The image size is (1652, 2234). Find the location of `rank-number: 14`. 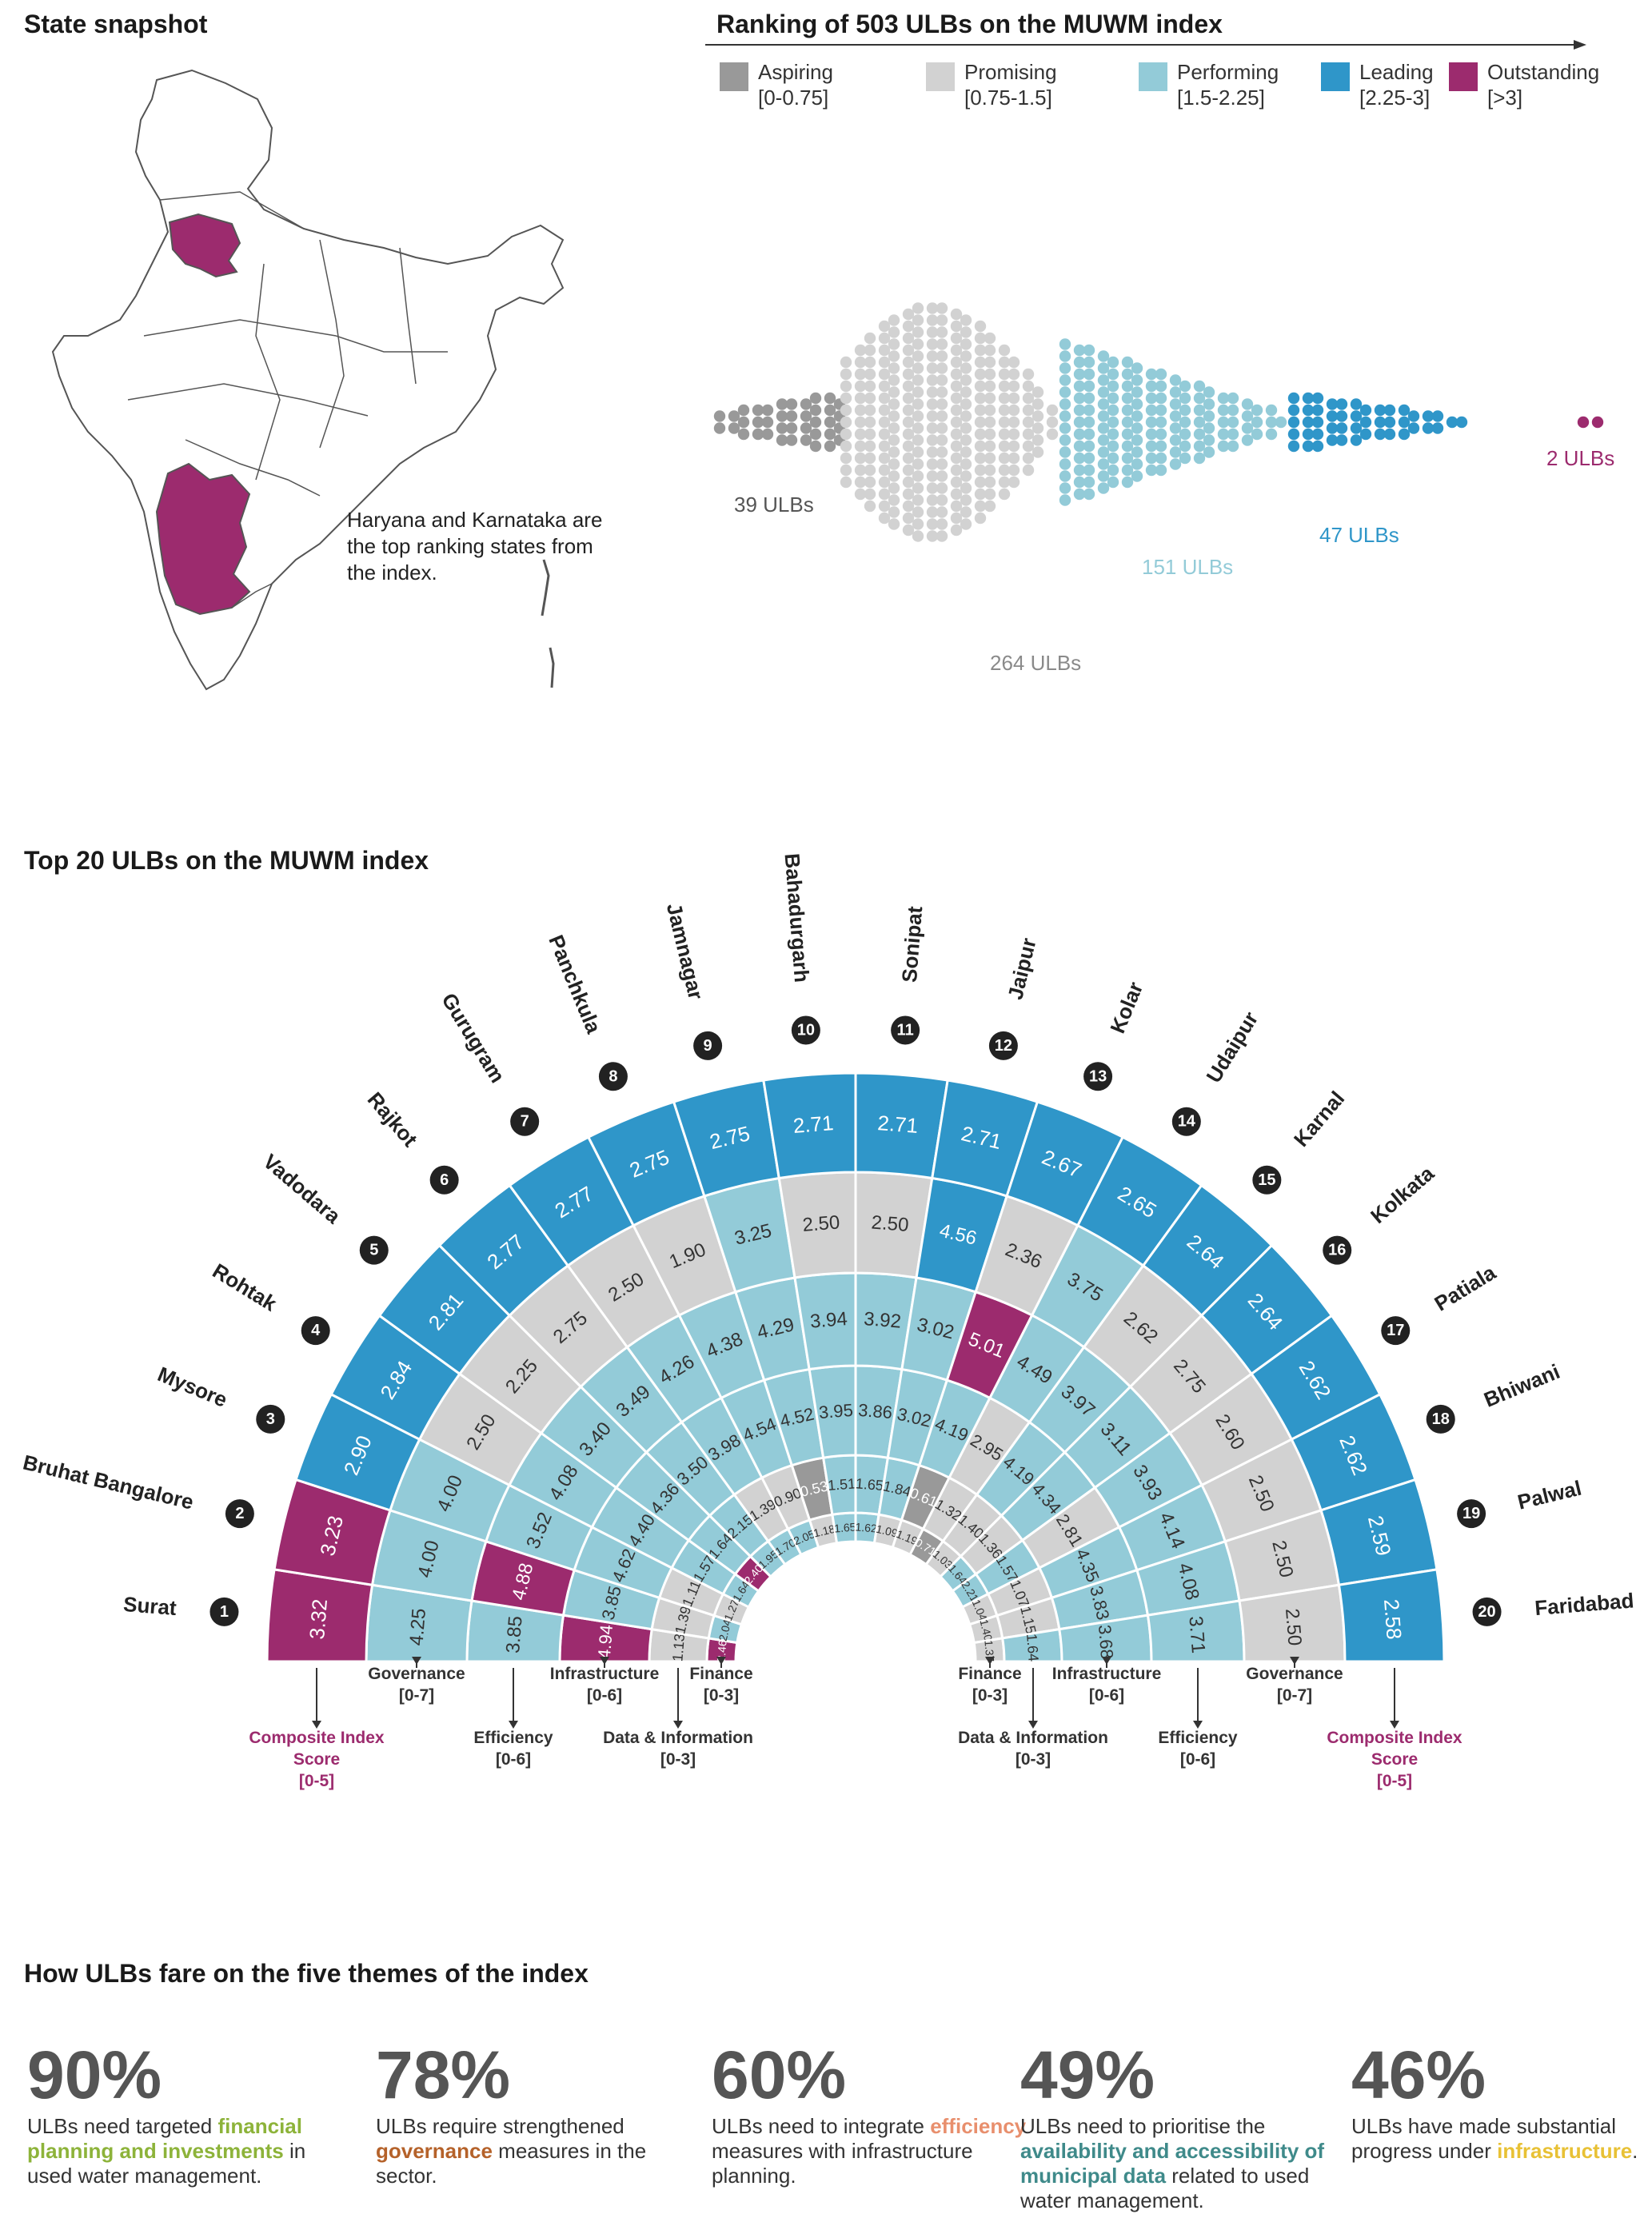

rank-number: 14 is located at coordinates (1187, 1122).